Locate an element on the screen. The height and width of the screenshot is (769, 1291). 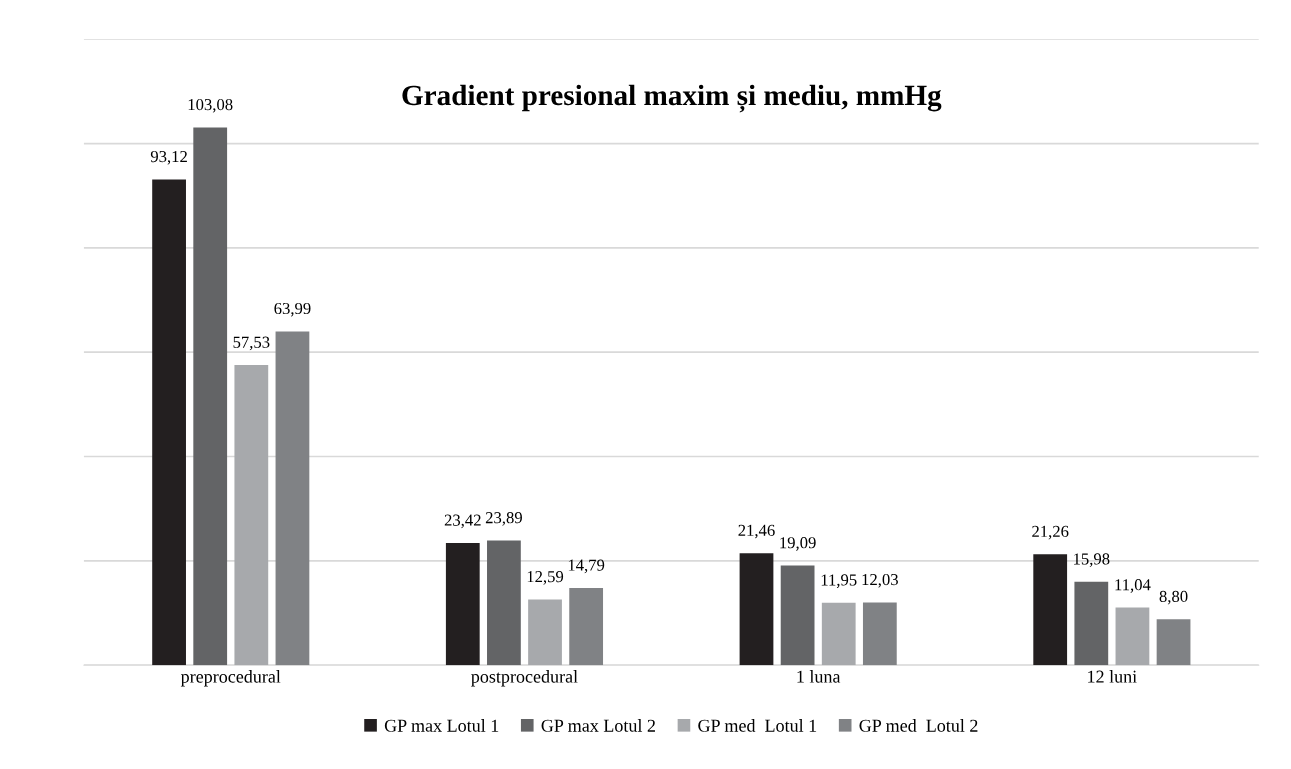
text: Gradient presional maxim și mediu, mmHg is located at coordinates (672, 98).